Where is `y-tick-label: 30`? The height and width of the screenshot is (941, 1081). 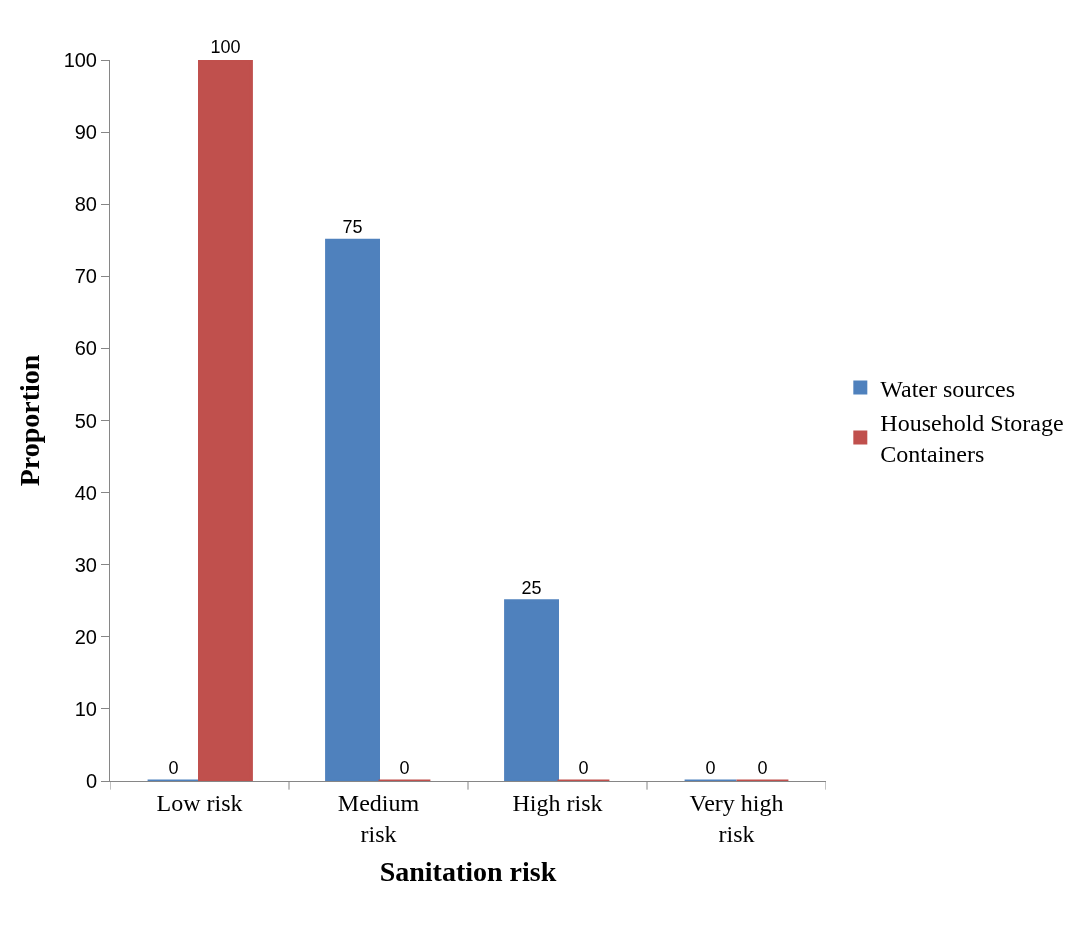
y-tick-label: 30 is located at coordinates (85, 564).